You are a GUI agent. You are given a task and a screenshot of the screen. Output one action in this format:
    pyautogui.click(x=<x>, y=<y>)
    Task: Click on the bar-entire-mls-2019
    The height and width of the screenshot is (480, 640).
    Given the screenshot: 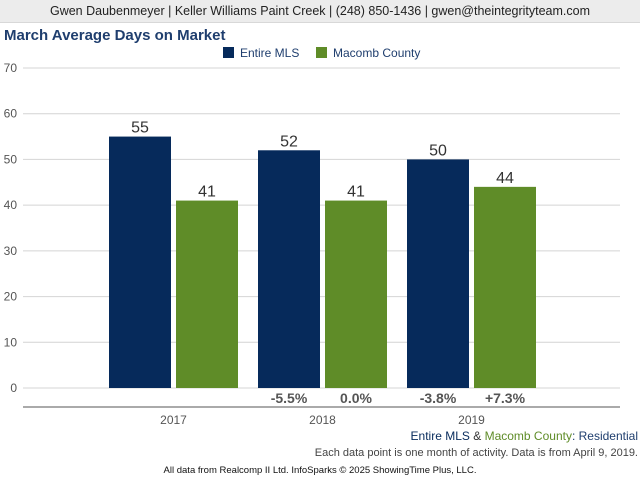 What is the action you would take?
    pyautogui.click(x=438, y=273)
    